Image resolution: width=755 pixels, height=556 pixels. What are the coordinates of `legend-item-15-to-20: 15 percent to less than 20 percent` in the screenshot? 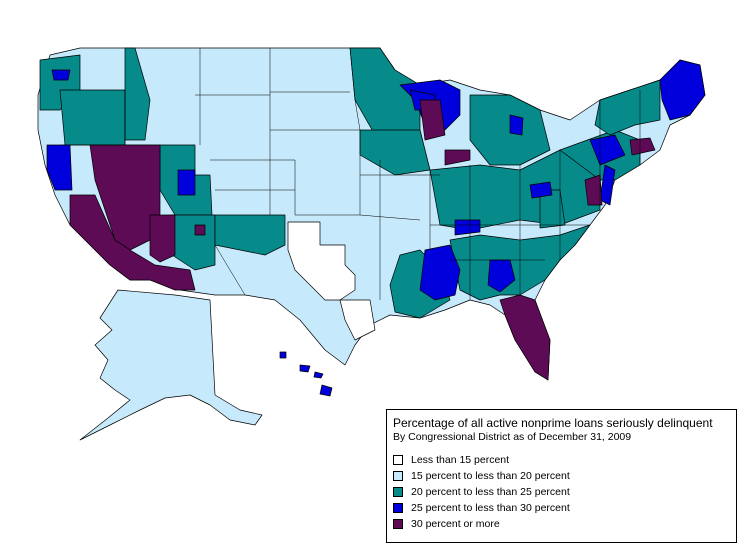 It's located at (561, 476).